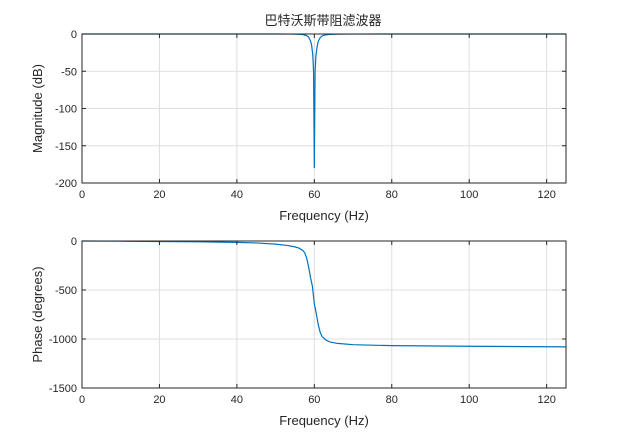 The height and width of the screenshot is (437, 627). Describe the element at coordinates (63, 340) in the screenshot. I see `y-tick-label: -1000` at that location.